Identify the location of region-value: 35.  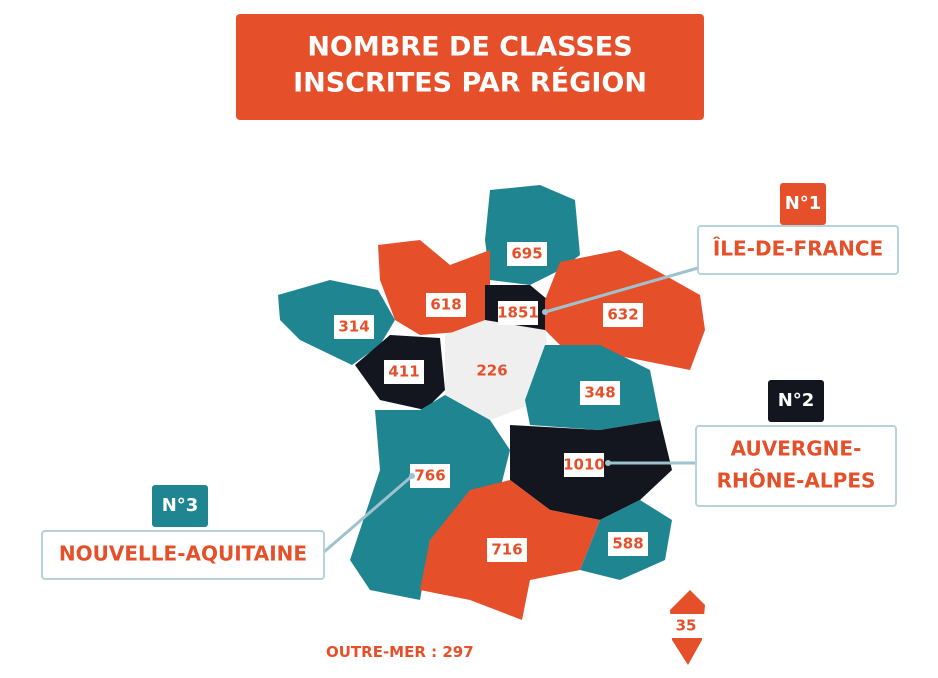
(686, 626).